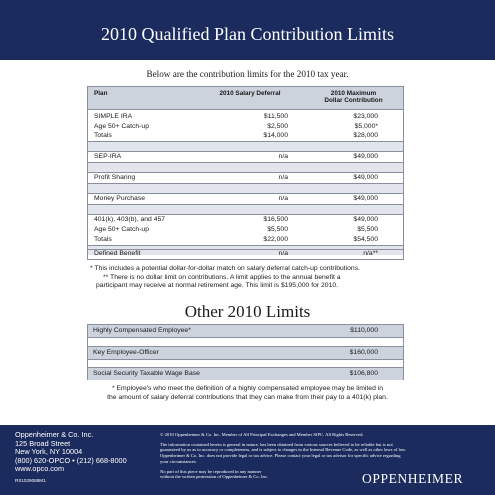 This screenshot has height=495, width=495. What do you see at coordinates (71, 460) in the screenshot?
I see `phone: (800) 620-OPCO • (212) 668-8000` at bounding box center [71, 460].